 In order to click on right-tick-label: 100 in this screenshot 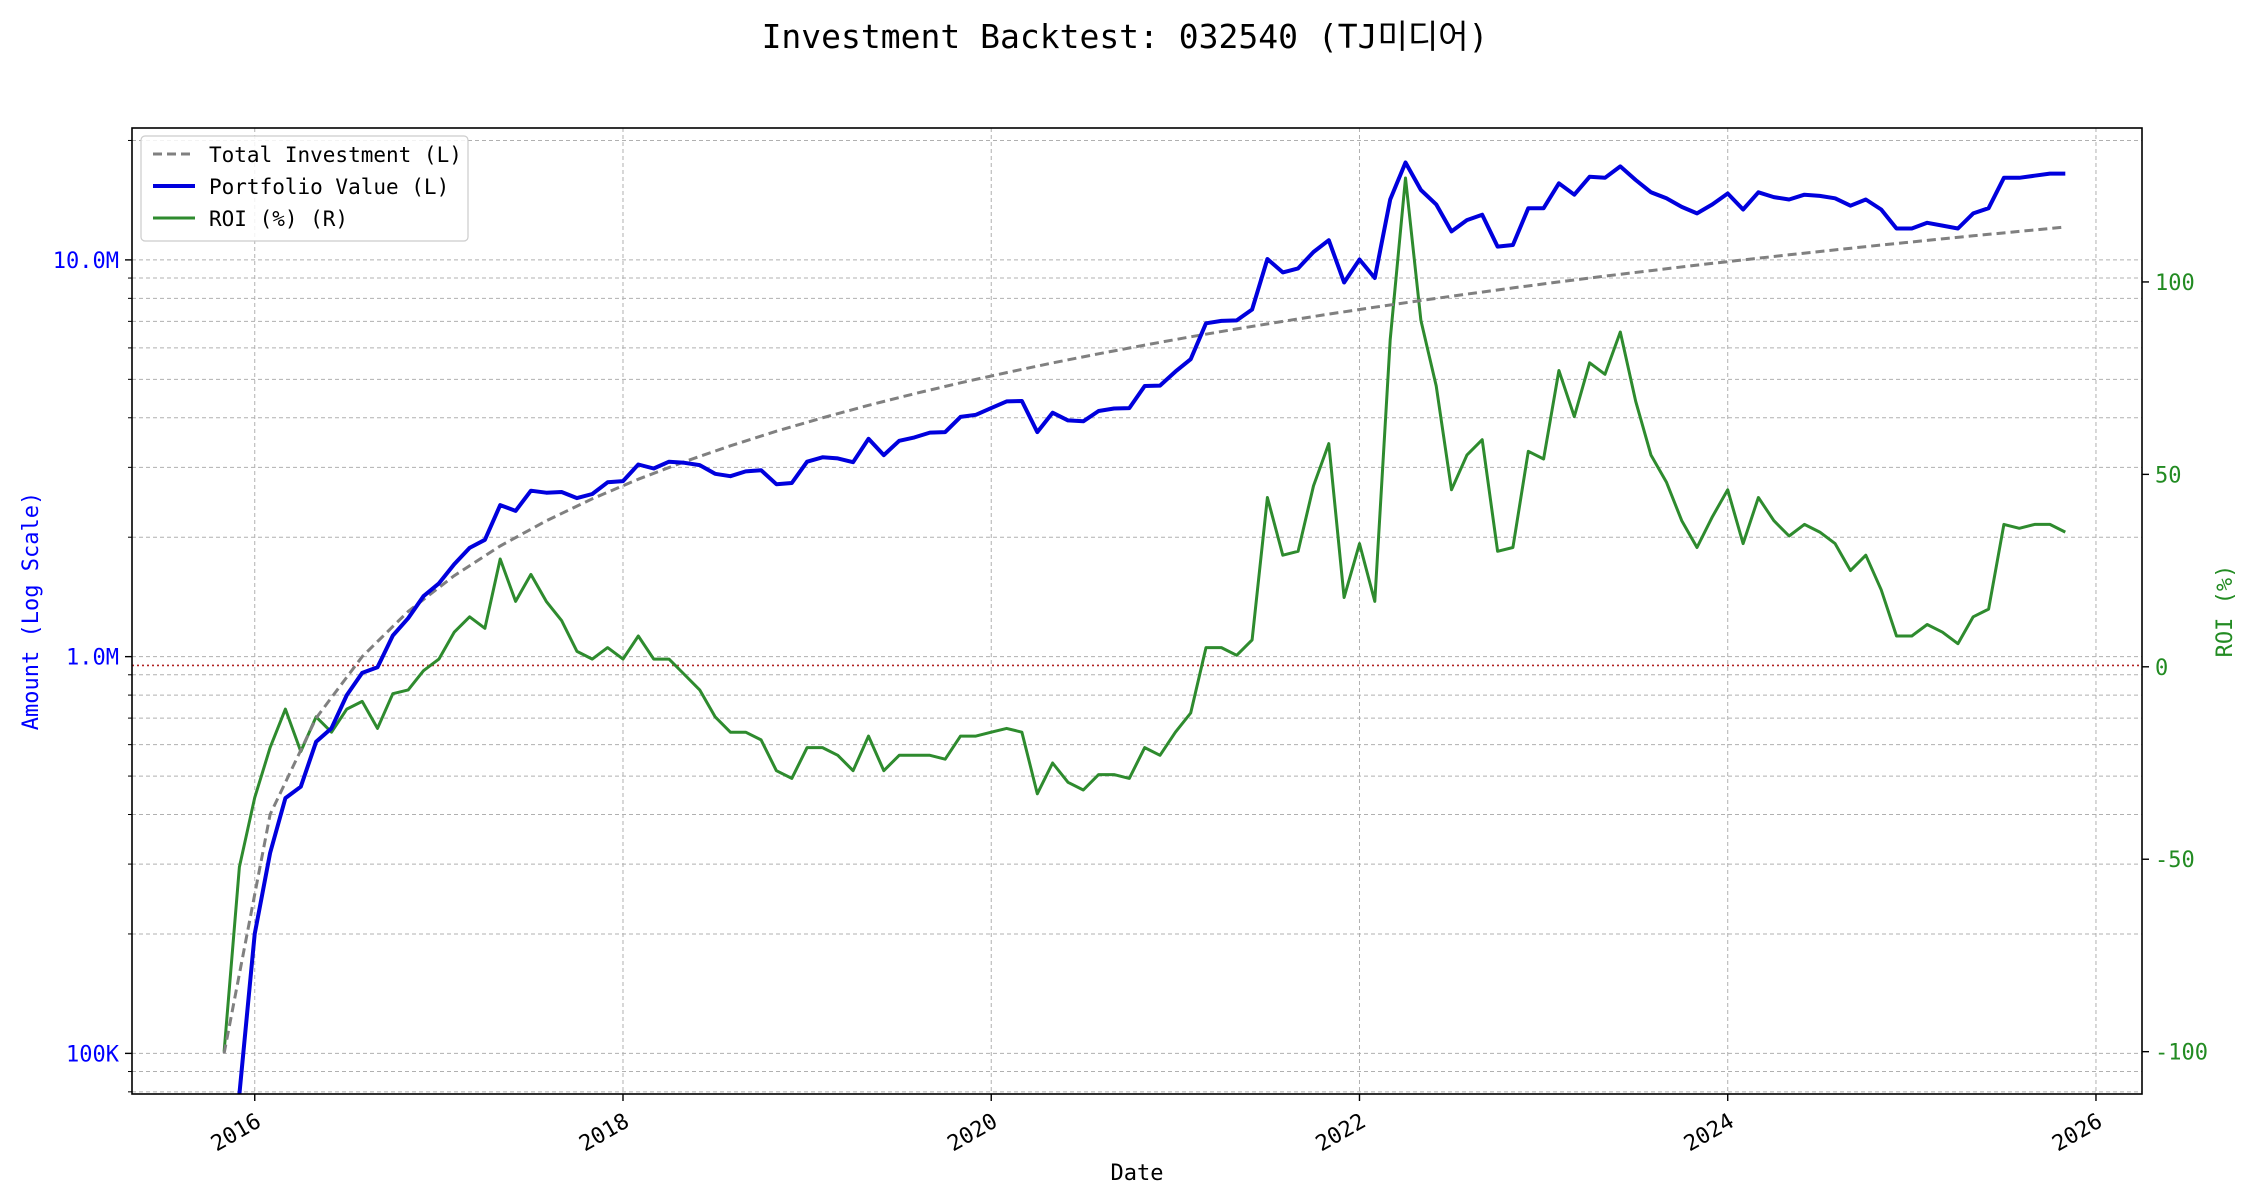, I will do `click(2175, 283)`.